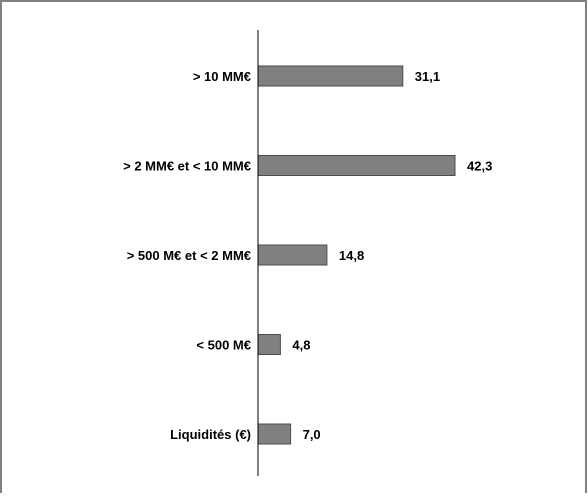 The height and width of the screenshot is (498, 588). I want to click on value-label-2: 14,8, so click(351, 255).